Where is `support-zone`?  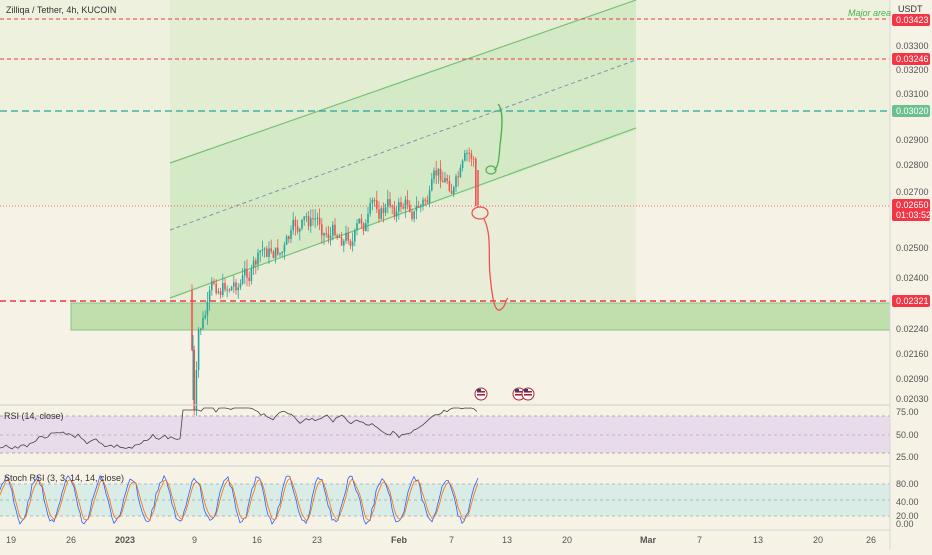
support-zone is located at coordinates (480, 316).